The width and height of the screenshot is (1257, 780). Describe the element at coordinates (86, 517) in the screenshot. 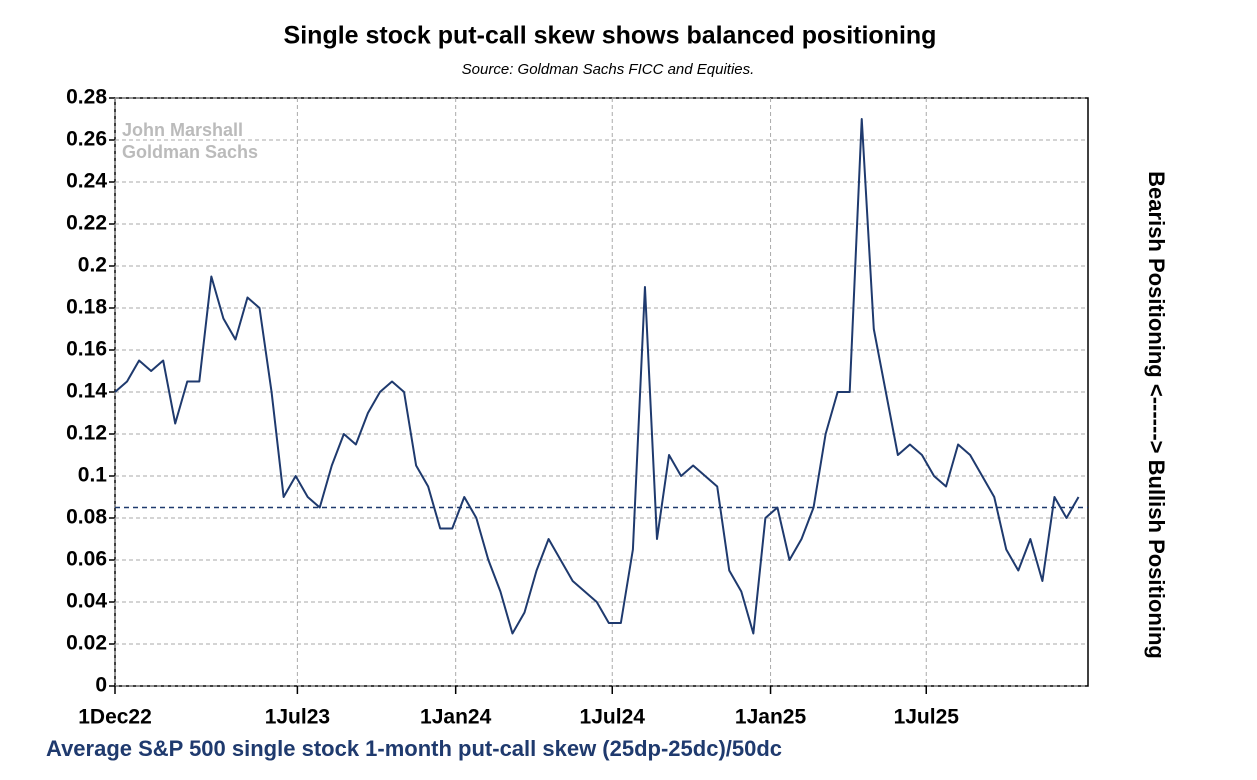

I see `y-tick-label: 0.08` at that location.